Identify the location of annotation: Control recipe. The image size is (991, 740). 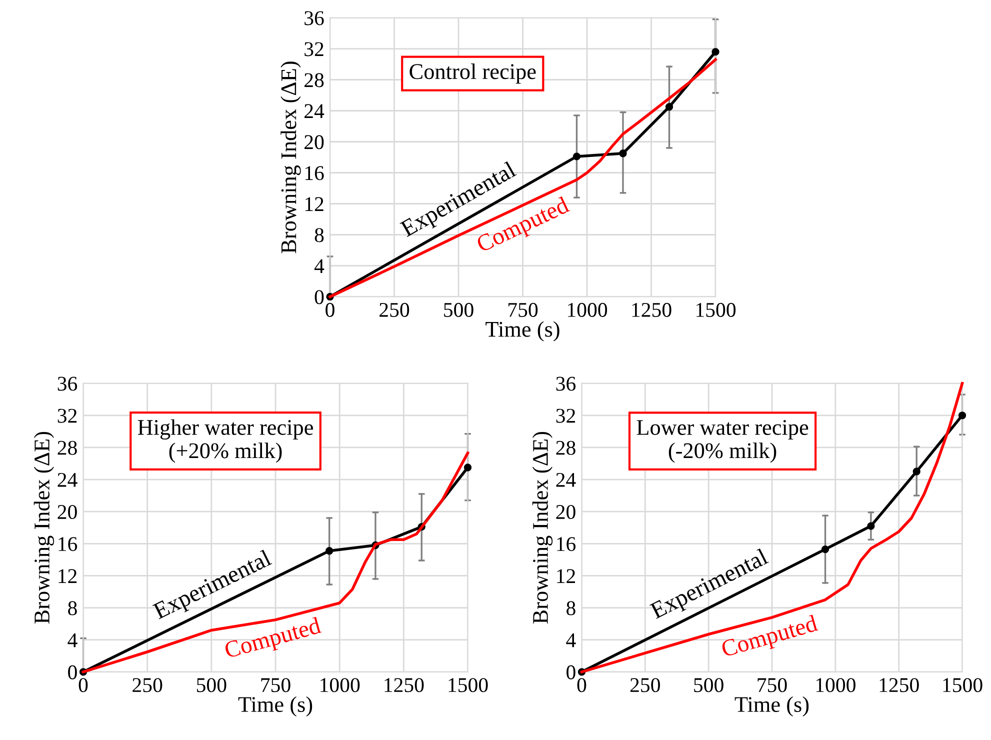
(473, 73).